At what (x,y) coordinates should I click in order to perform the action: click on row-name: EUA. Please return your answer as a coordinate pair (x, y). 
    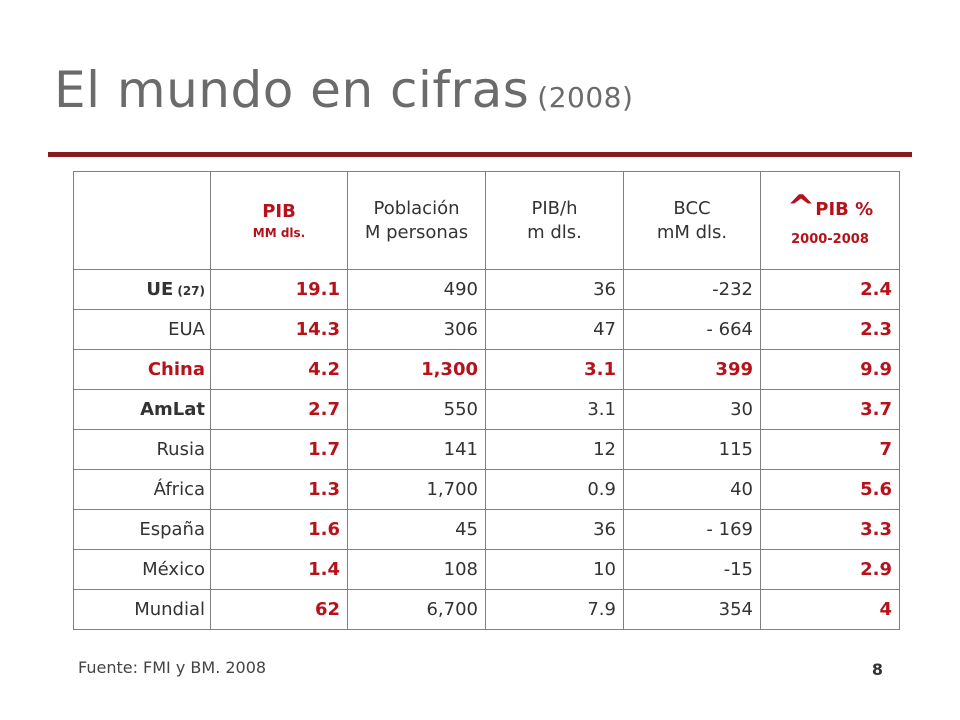
    Looking at the image, I should click on (142, 329).